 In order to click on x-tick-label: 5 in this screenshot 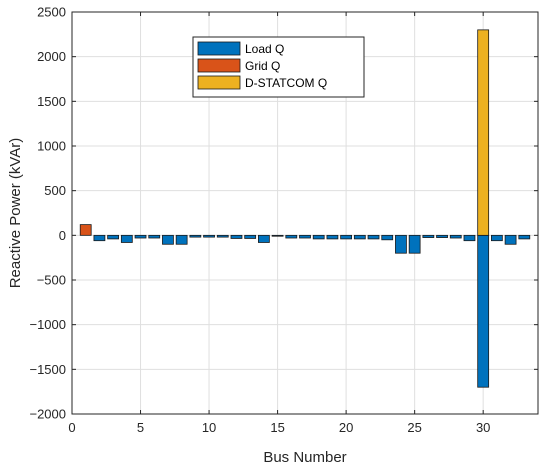, I will do `click(140, 427)`.